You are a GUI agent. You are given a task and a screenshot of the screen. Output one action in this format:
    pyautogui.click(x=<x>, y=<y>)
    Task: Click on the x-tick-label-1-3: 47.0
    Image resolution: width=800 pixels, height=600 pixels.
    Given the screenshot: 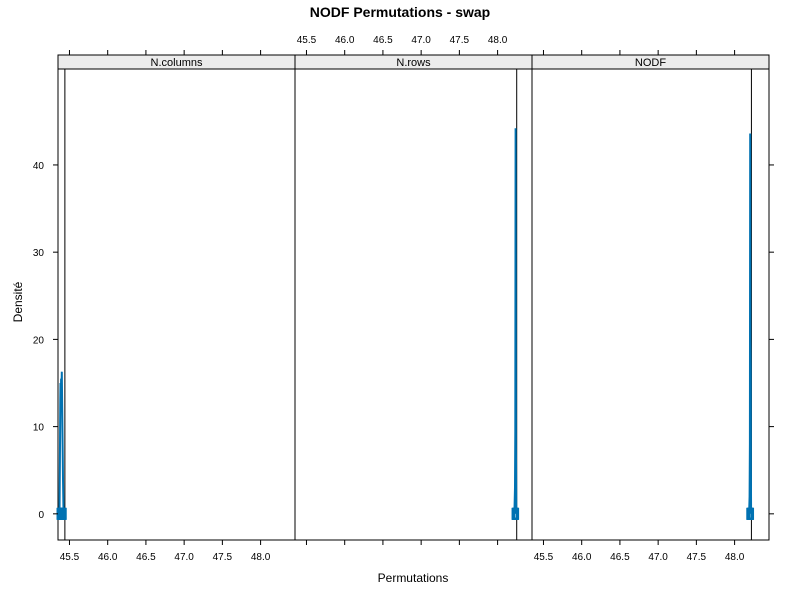 What is the action you would take?
    pyautogui.click(x=421, y=40)
    